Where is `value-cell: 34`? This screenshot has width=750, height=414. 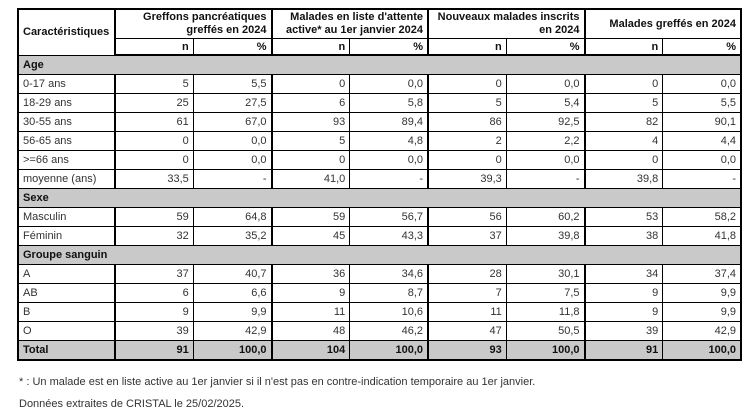 value-cell: 34 is located at coordinates (623, 274).